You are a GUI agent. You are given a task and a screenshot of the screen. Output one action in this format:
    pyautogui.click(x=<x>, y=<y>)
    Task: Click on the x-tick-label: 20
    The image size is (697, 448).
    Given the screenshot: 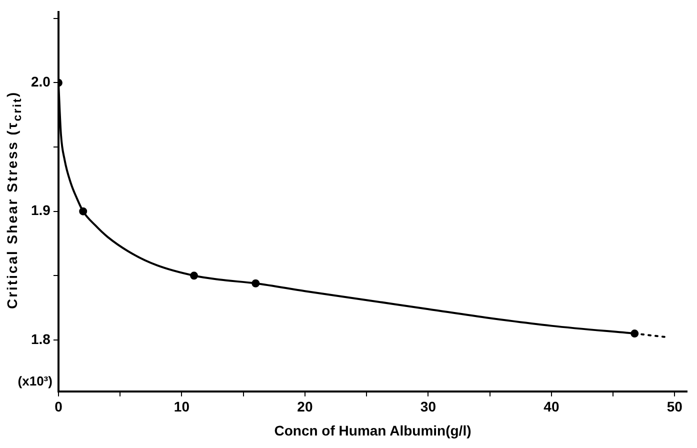 What is the action you would take?
    pyautogui.click(x=305, y=406)
    